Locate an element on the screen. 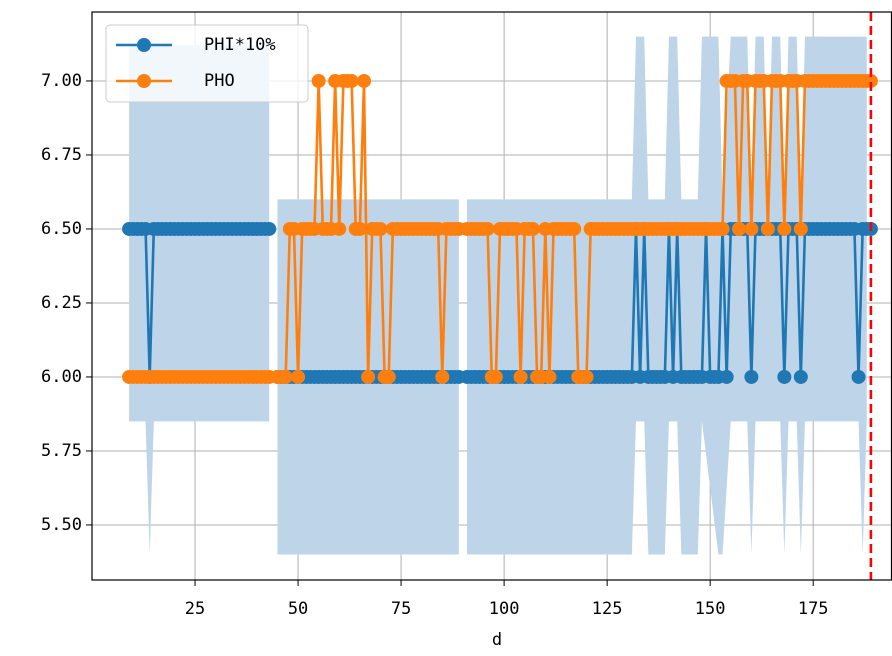  legend: PHI*10% PHO is located at coordinates (207, 63).